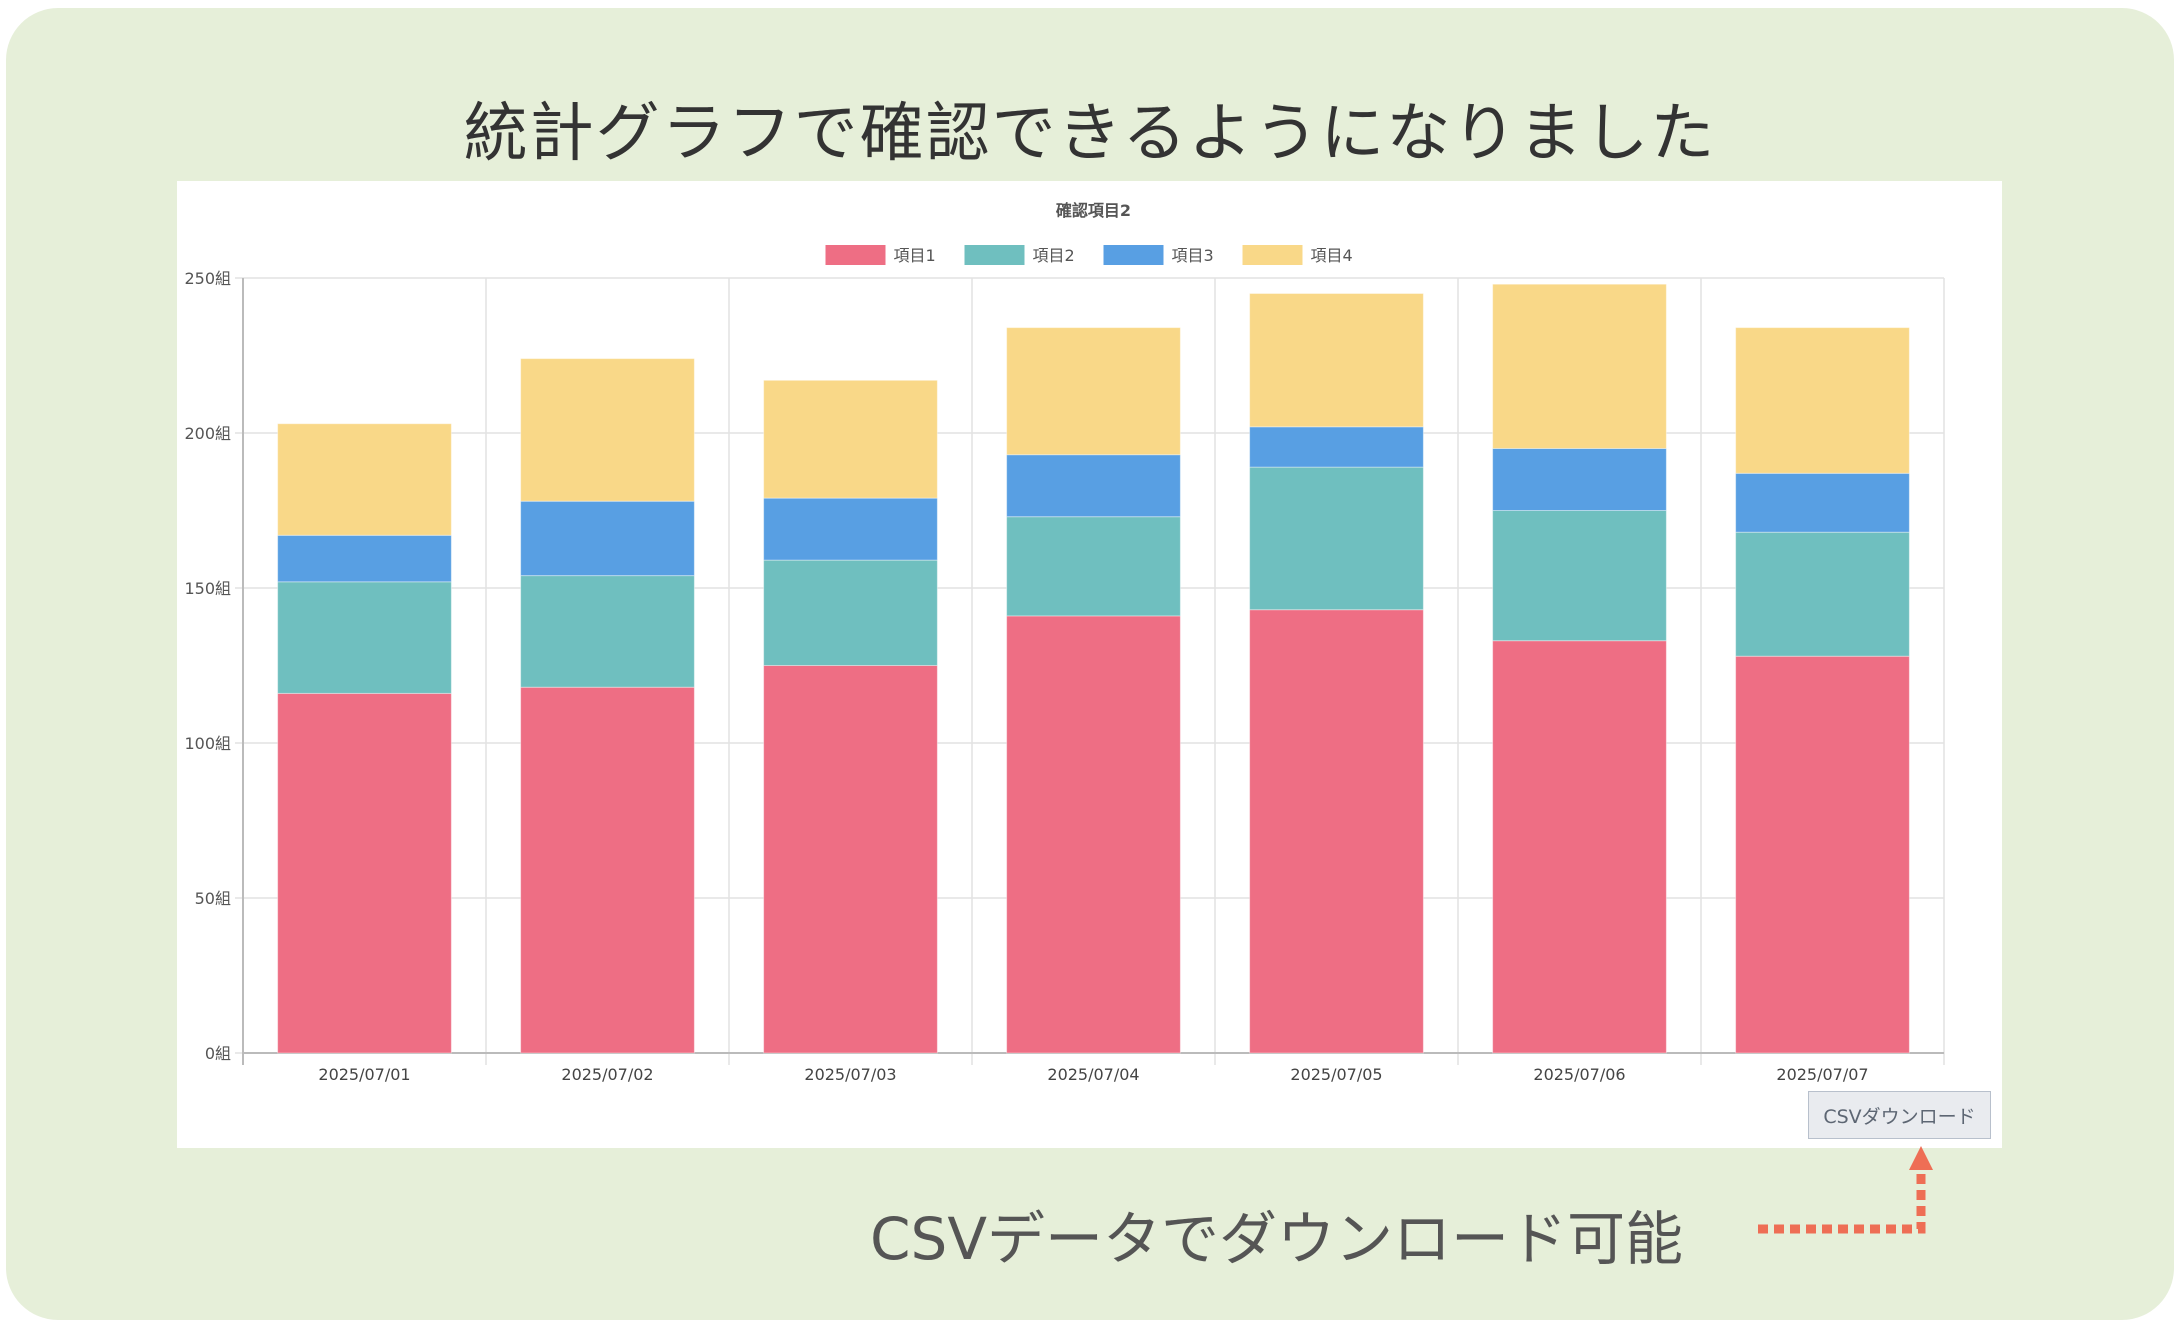  I want to click on y-tick-label: 0組, so click(218, 1053).